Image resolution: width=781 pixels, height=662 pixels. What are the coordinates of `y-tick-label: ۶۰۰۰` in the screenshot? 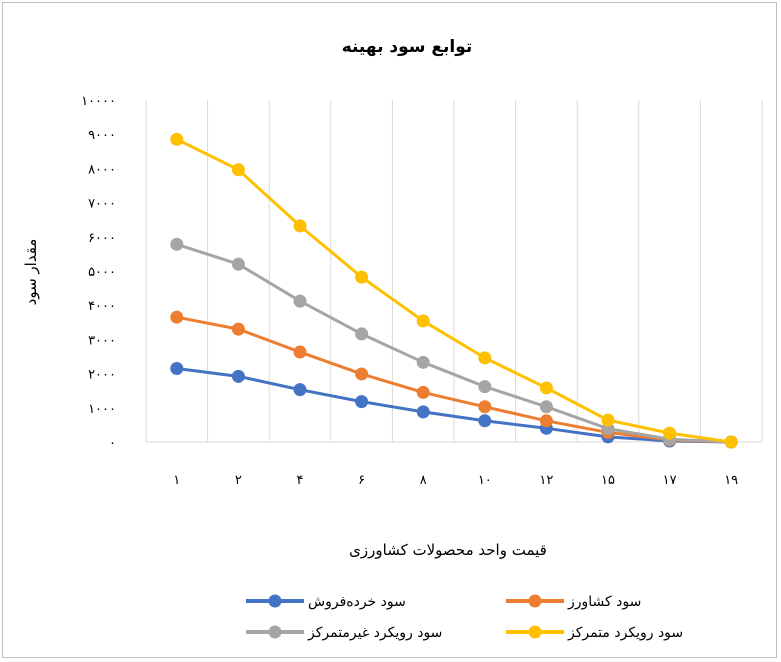 It's located at (102, 238).